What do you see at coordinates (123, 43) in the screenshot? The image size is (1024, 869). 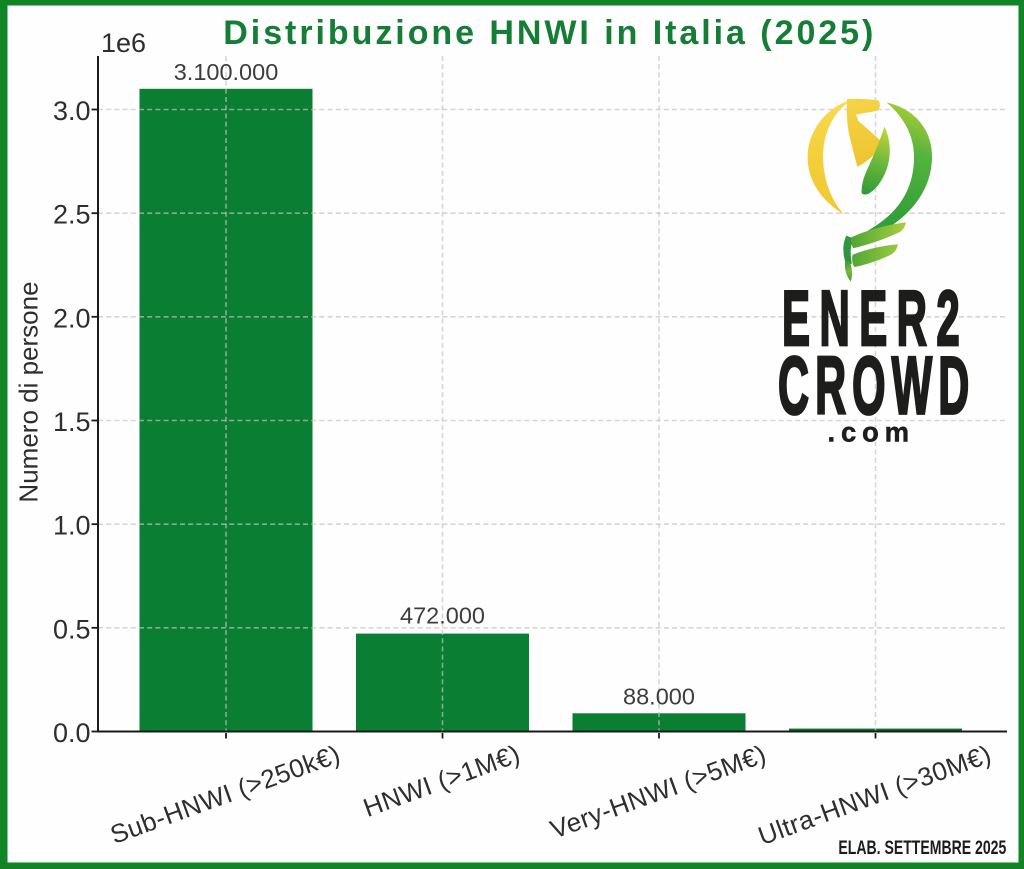 I see `svg-text: 1e6` at bounding box center [123, 43].